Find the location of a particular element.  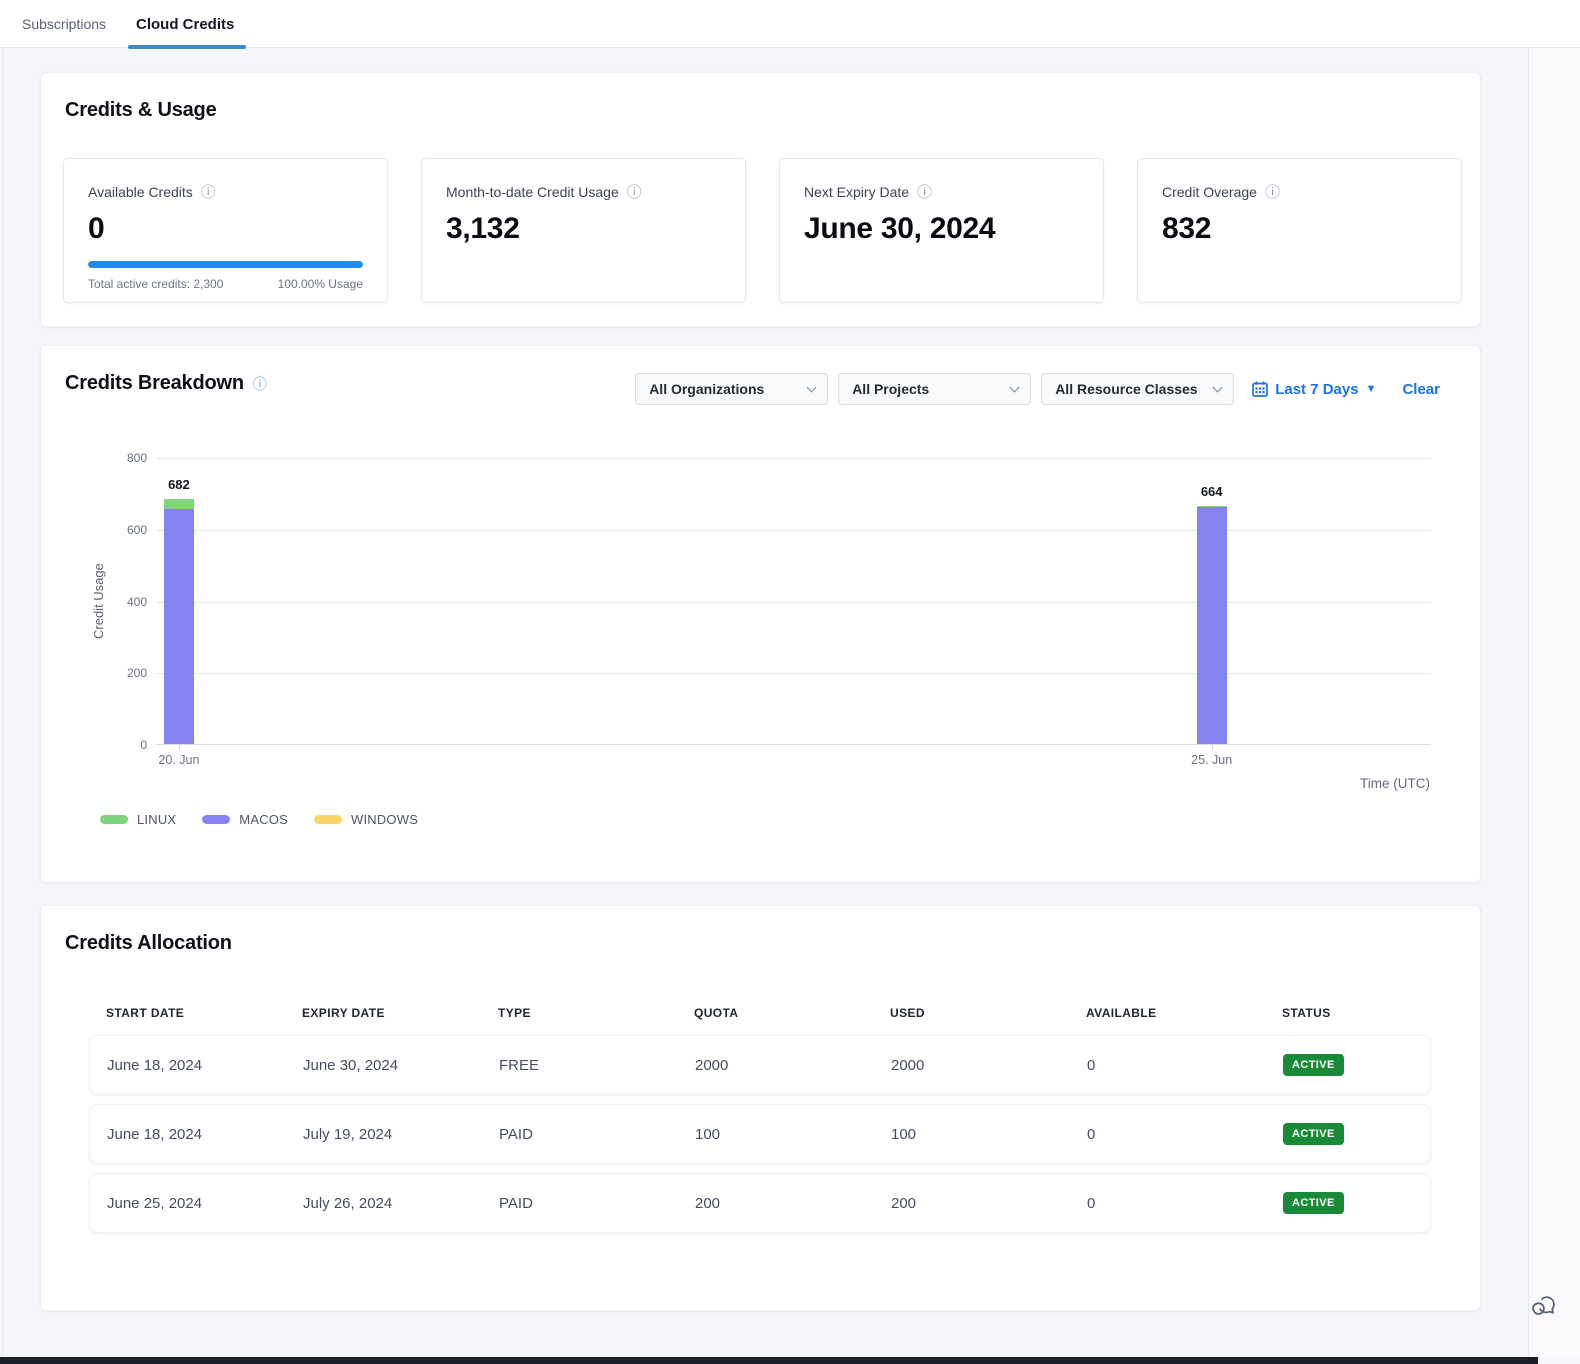

resource-classes-dropdown: All Resource Classes is located at coordinates (1138, 389).